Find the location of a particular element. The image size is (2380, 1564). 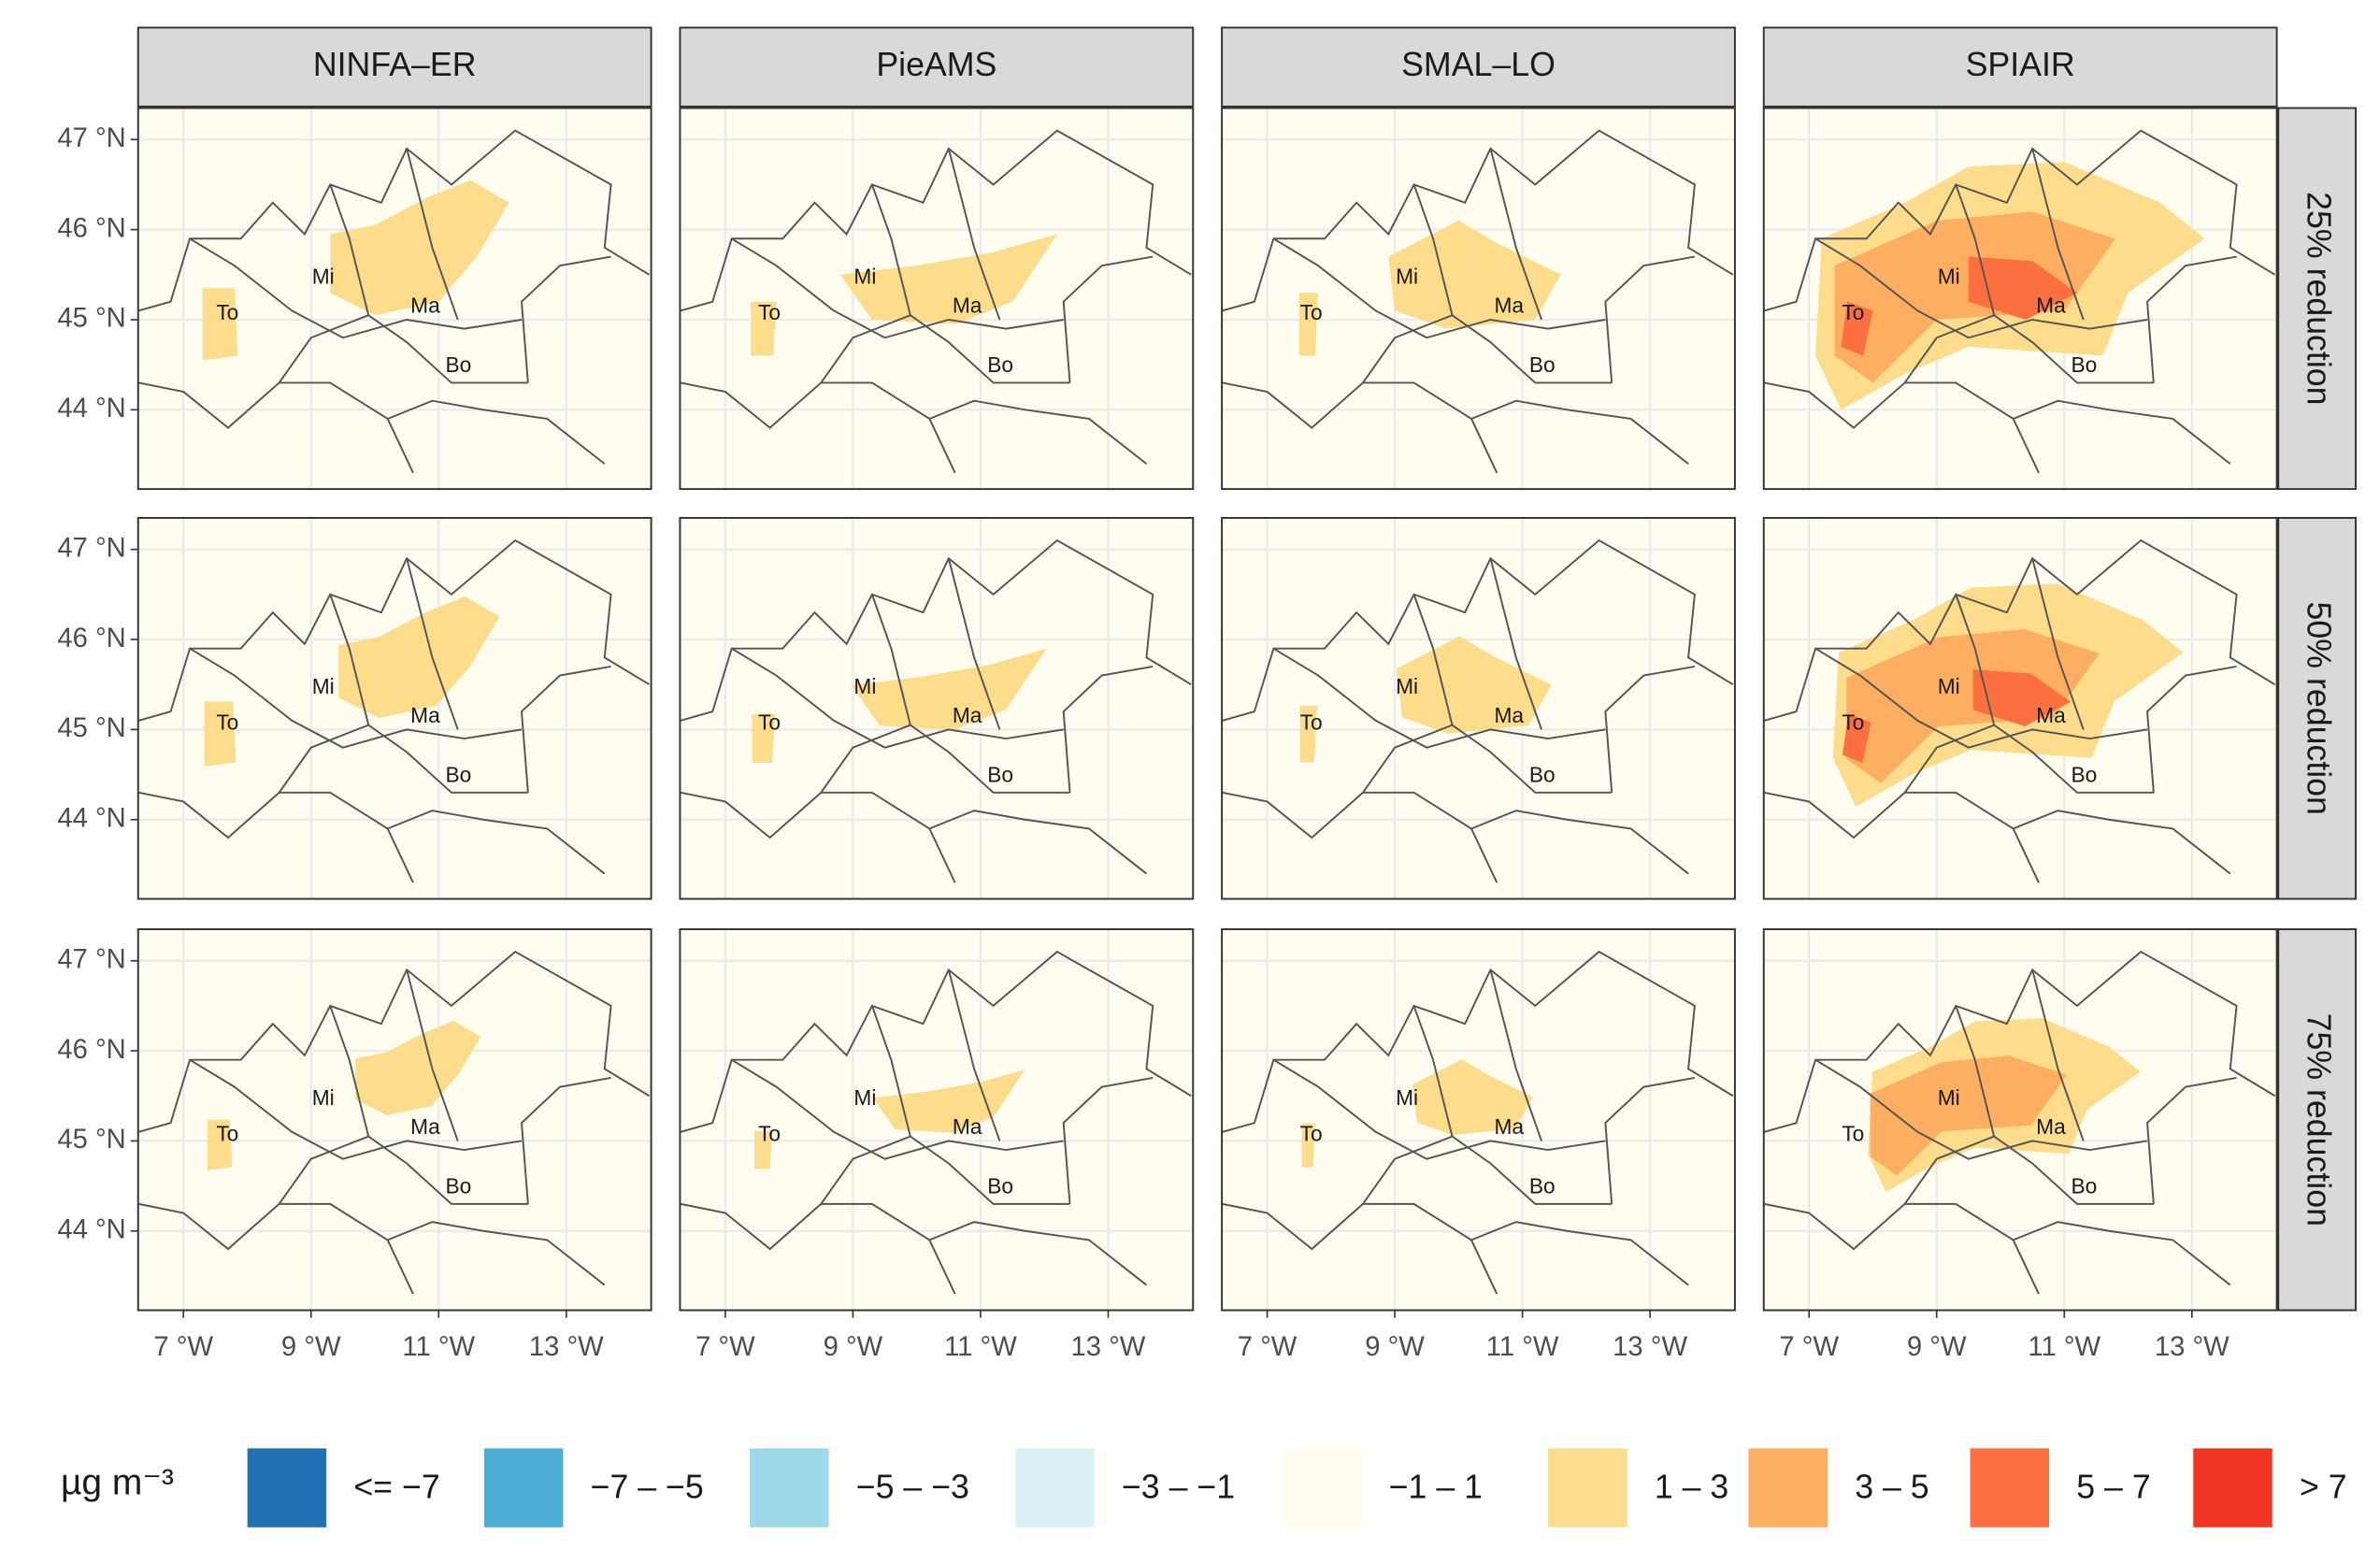

legend-label: 3 – 5 is located at coordinates (1891, 1487).